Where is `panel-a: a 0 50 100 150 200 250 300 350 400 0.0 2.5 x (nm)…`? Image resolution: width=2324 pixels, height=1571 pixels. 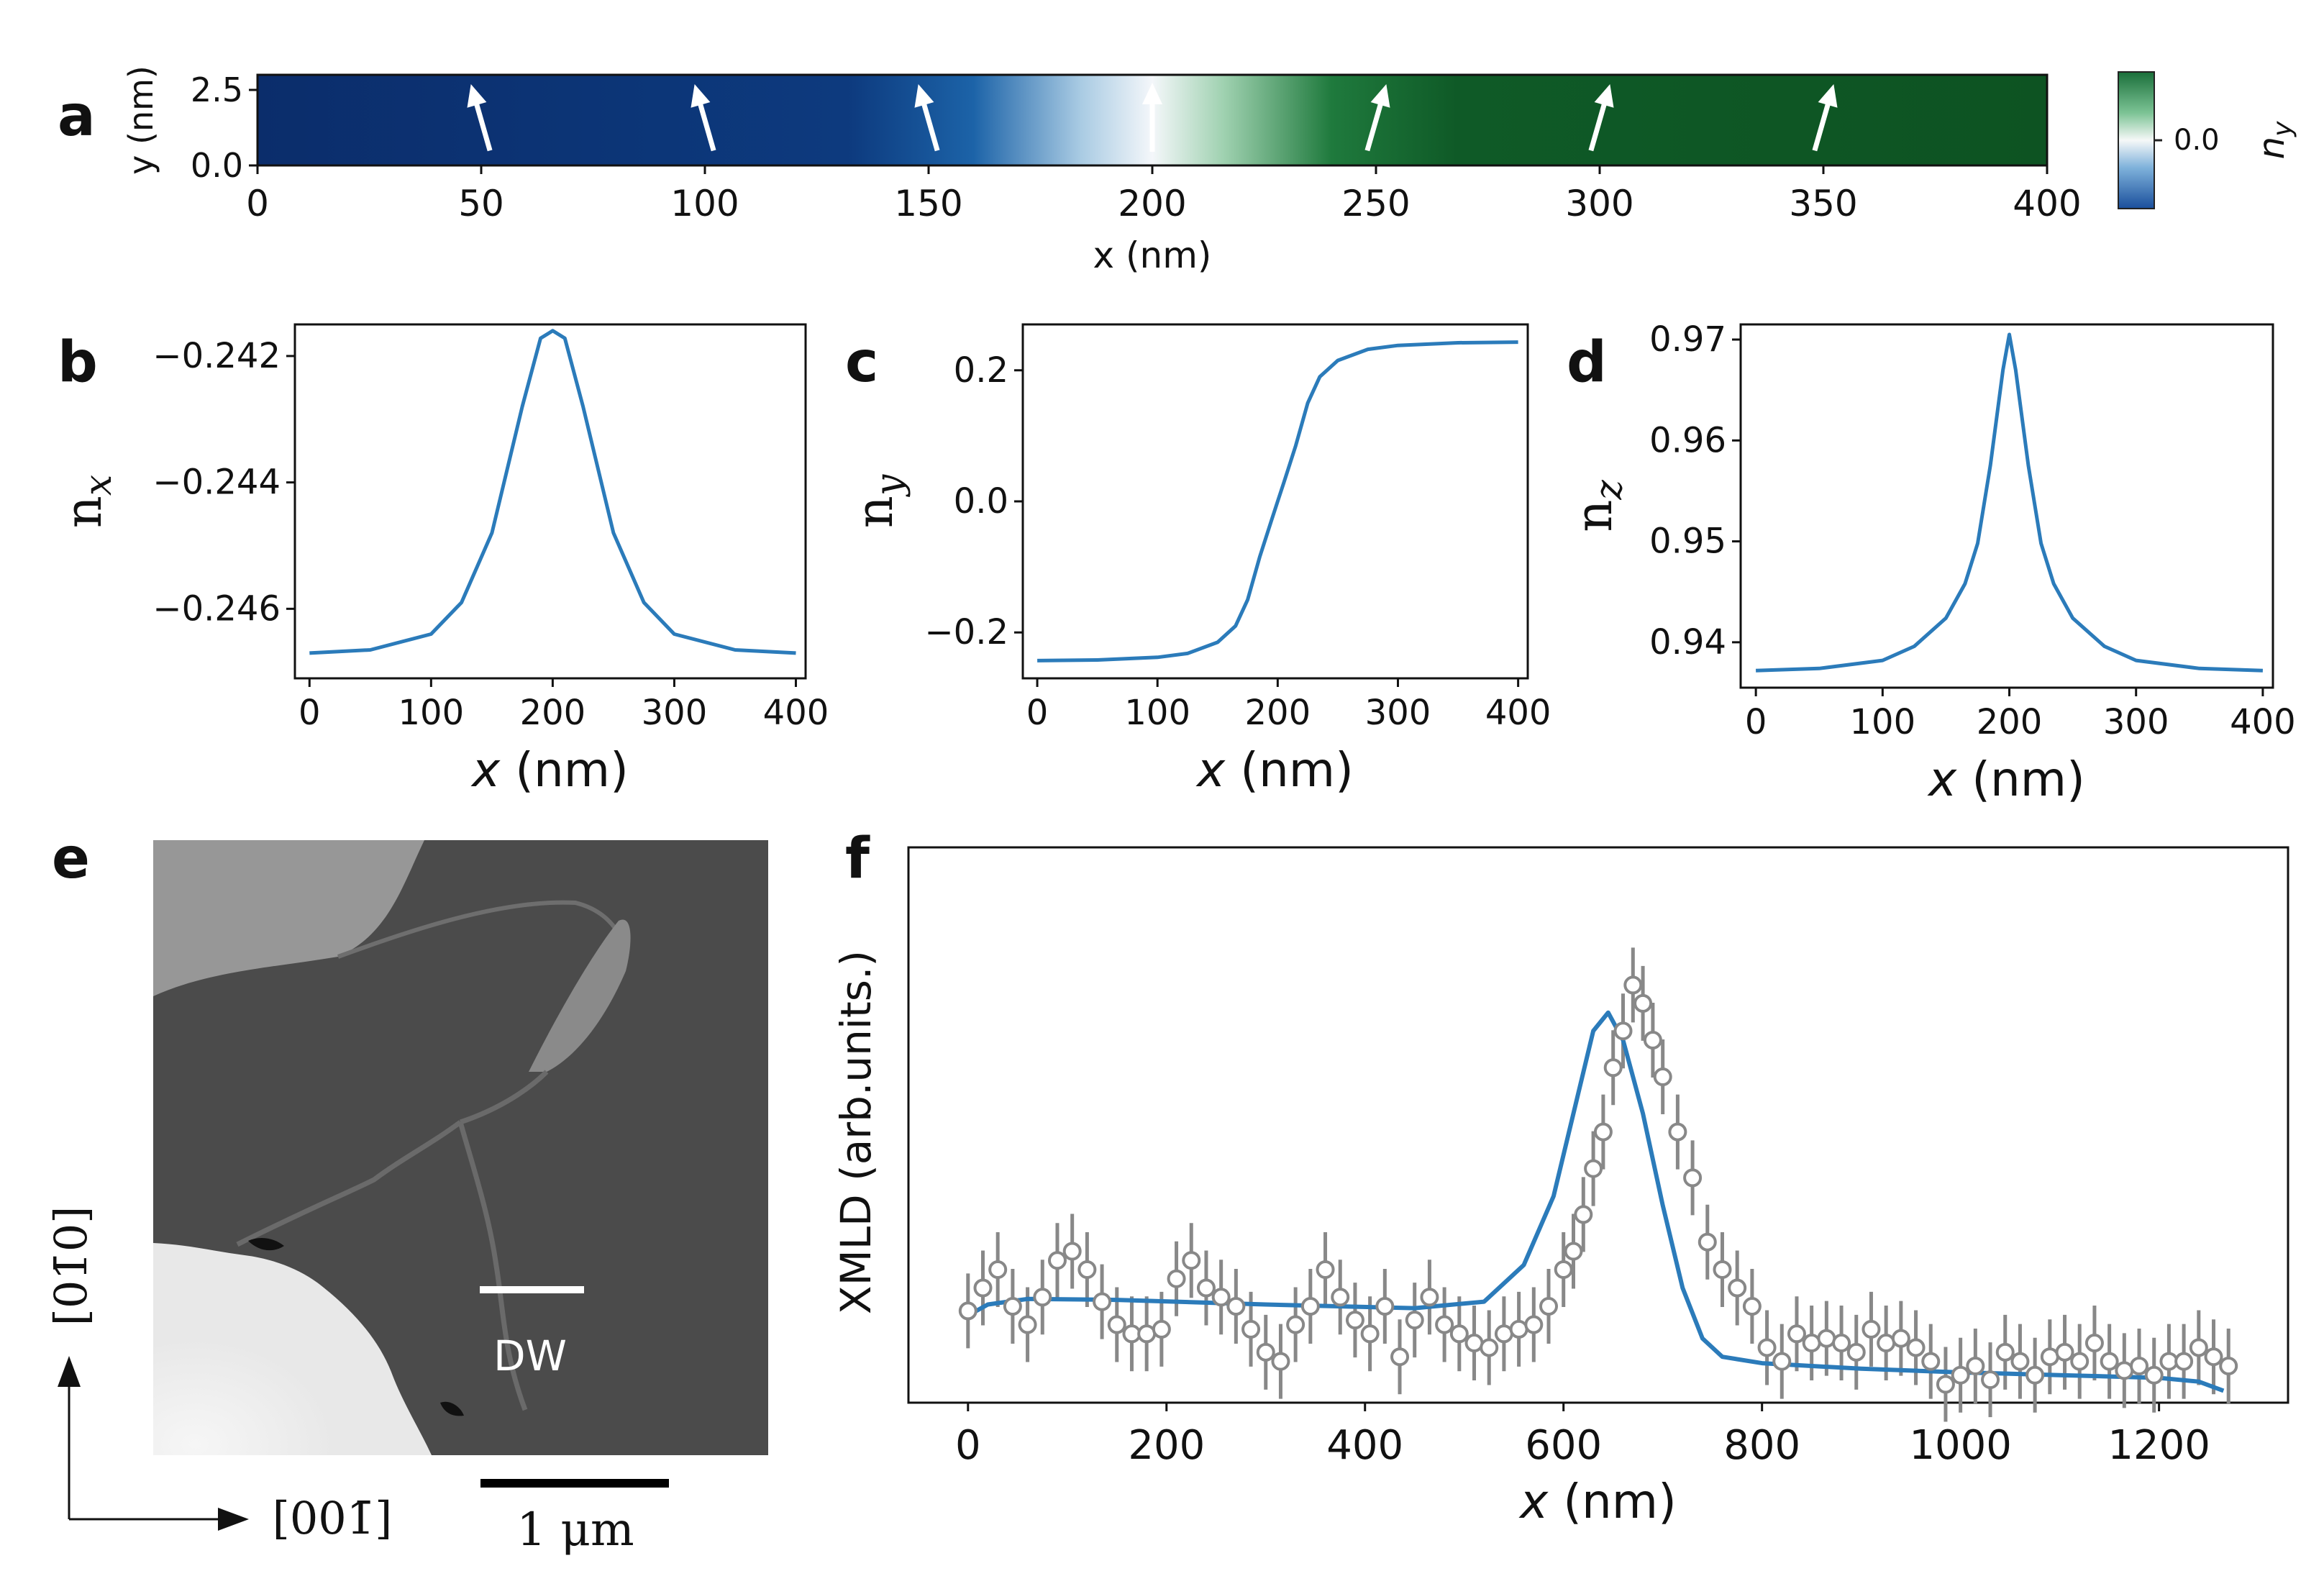 panel-a: a 0 50 100 150 200 250 300 350 400 0.0 2.5 x (nm)… is located at coordinates (1177, 170).